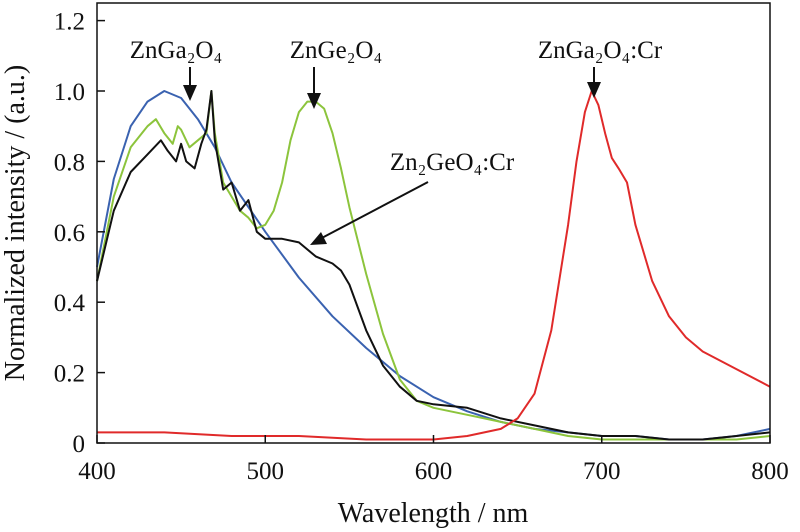  Describe the element at coordinates (602, 471) in the screenshot. I see `x-tick-label-3: 700` at that location.